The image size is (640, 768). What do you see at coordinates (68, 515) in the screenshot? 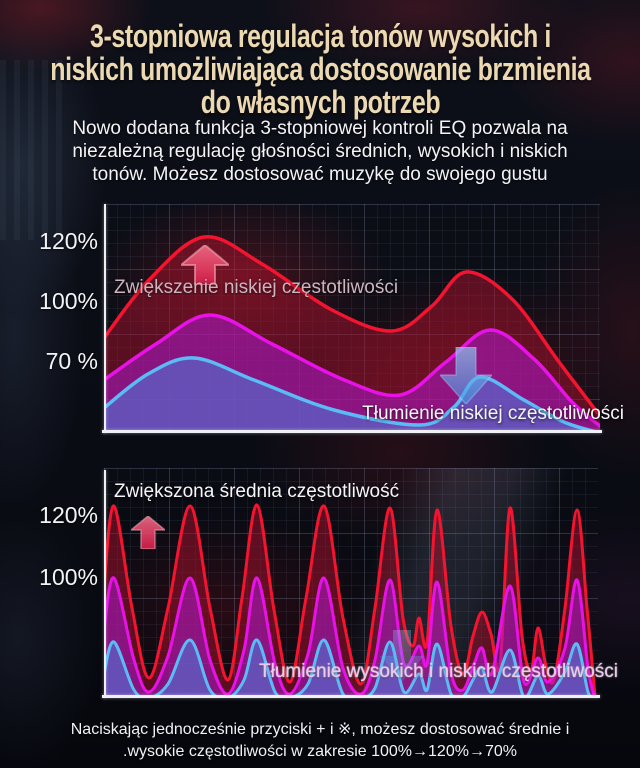
I see `chart2-ytick-120: 120%` at bounding box center [68, 515].